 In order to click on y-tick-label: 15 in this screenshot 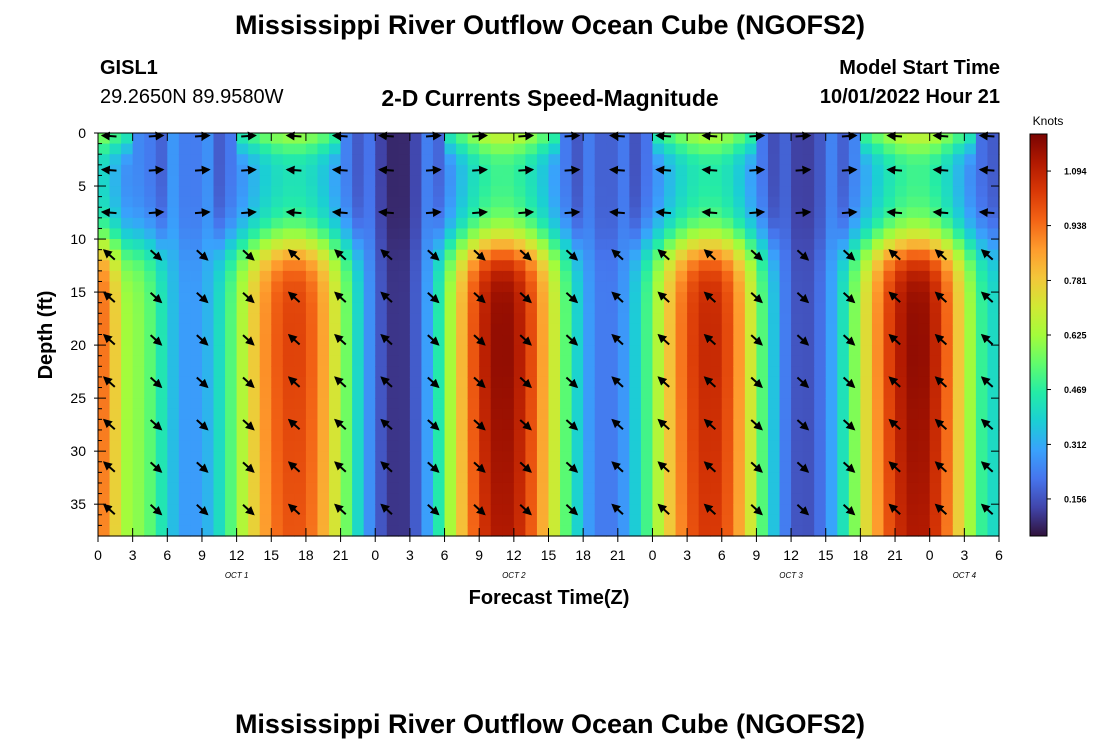, I will do `click(78, 292)`.